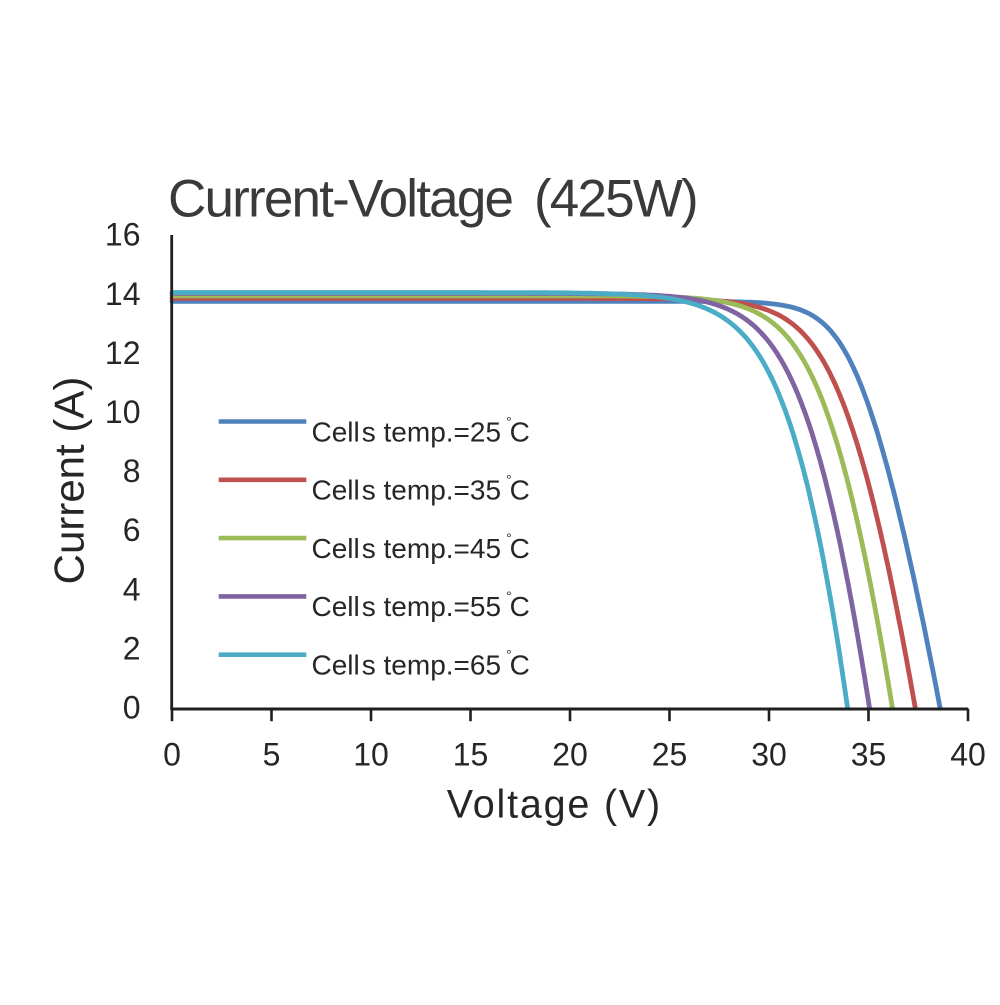 The image size is (1000, 1005). What do you see at coordinates (432, 199) in the screenshot?
I see `svg-text: Current-Voltage (425W)` at bounding box center [432, 199].